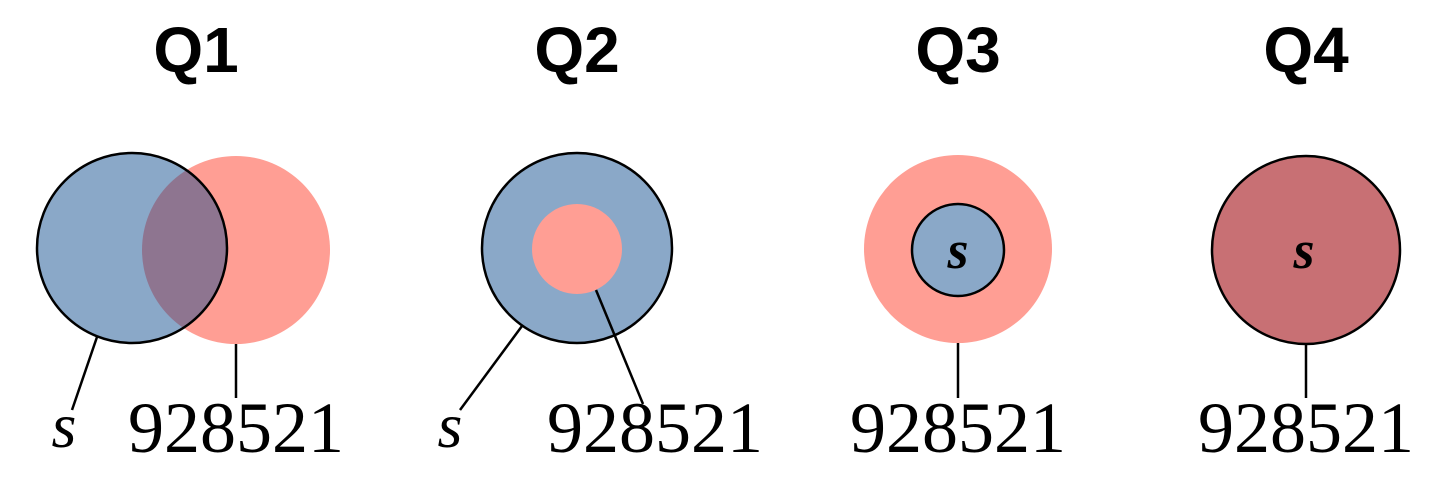 This screenshot has height=482, width=1454. What do you see at coordinates (195, 50) in the screenshot?
I see `panel-title-q1: Q1` at bounding box center [195, 50].